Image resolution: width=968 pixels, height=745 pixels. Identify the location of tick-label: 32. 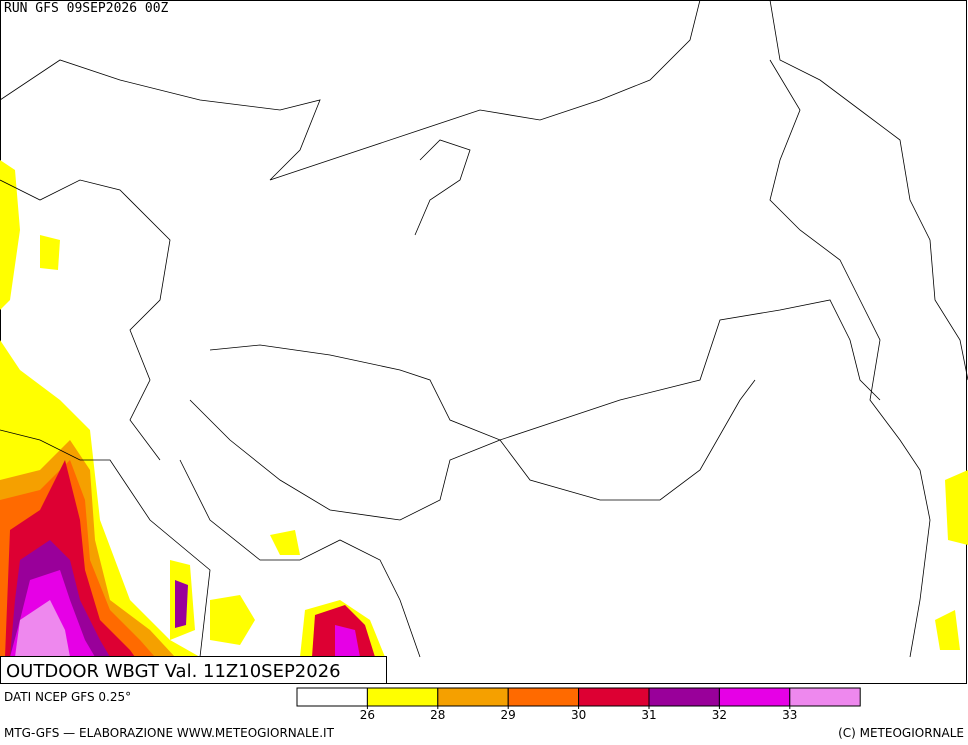
(719, 715).